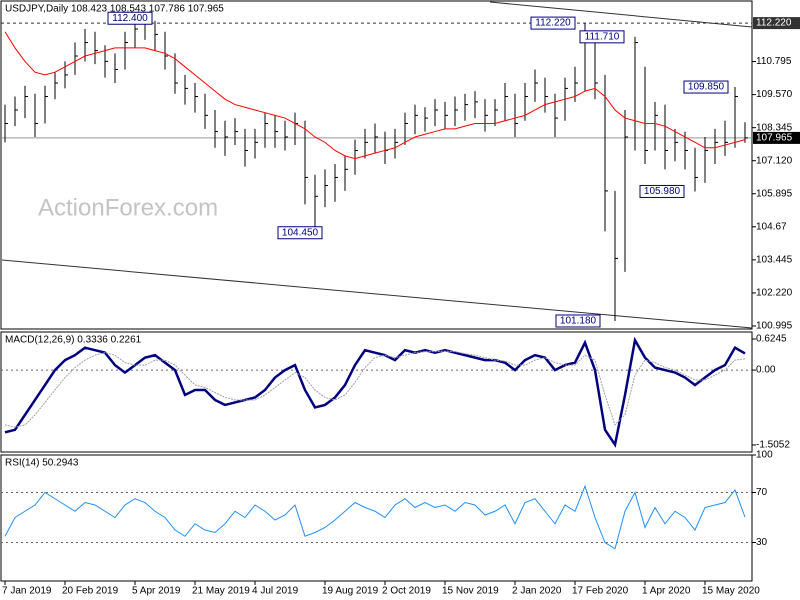 The height and width of the screenshot is (600, 800). Describe the element at coordinates (773, 445) in the screenshot. I see `y-tick-label: -1.5052` at that location.